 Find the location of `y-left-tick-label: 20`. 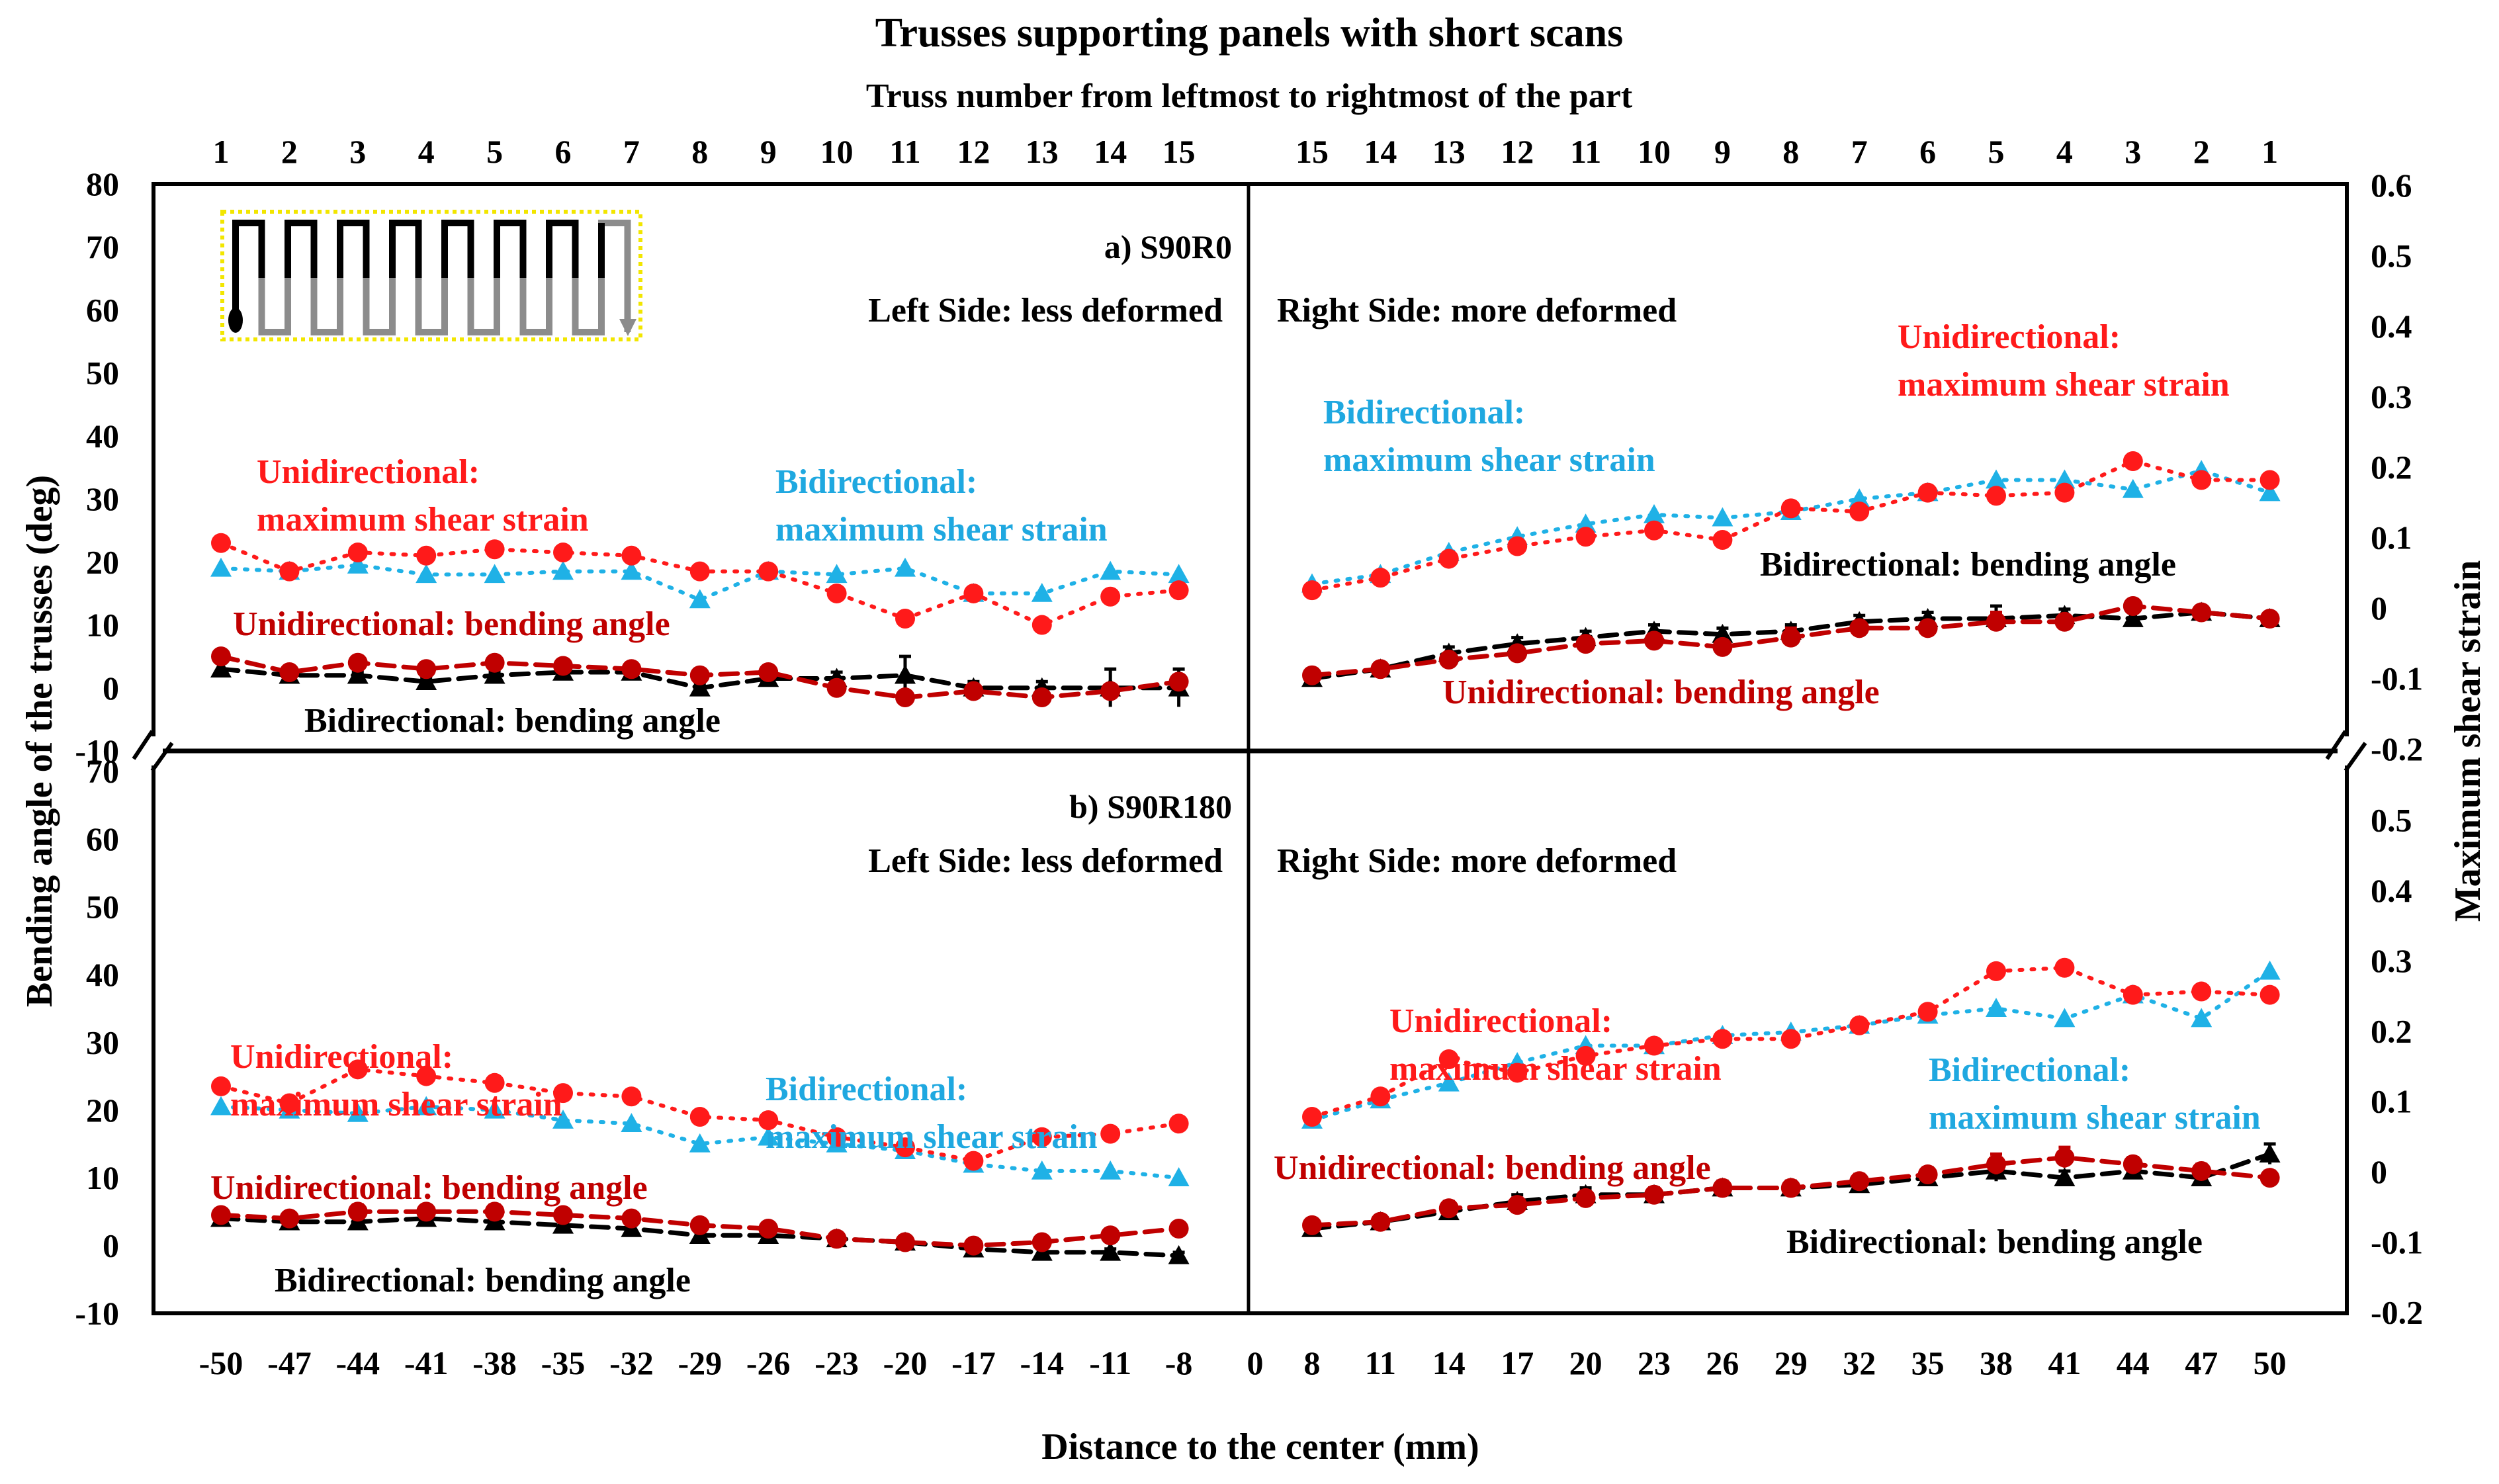

y-left-tick-label: 20 is located at coordinates (102, 561).